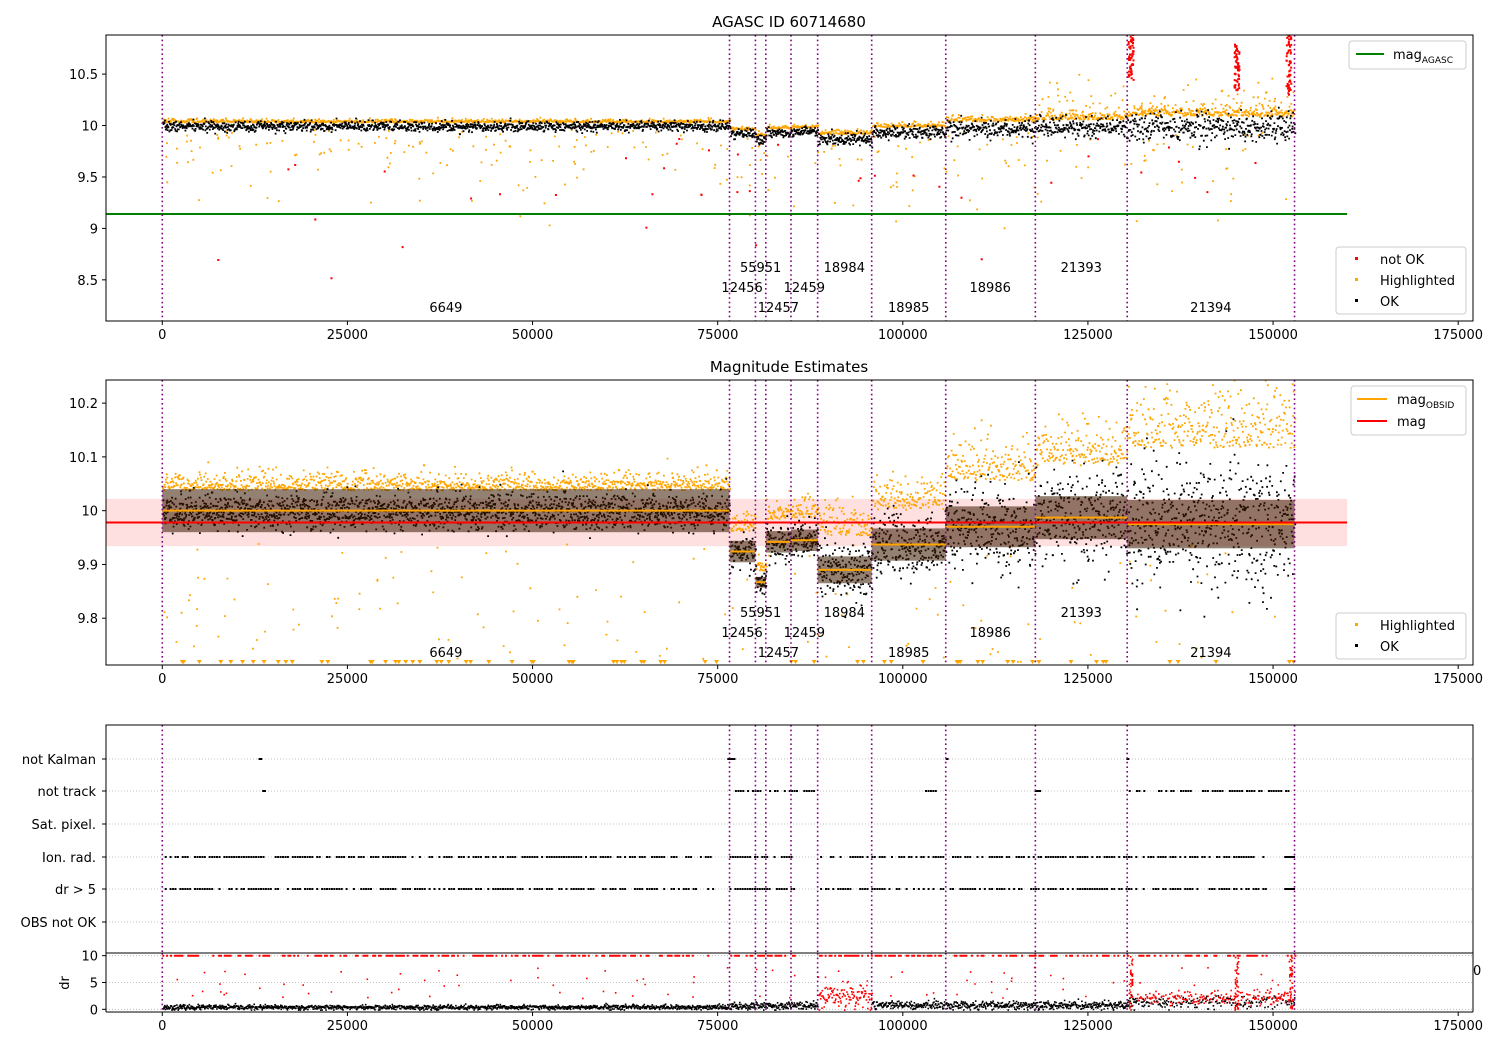 The width and height of the screenshot is (1500, 1050). I want to click on agasc-xtick-label: 25000, so click(347, 335).